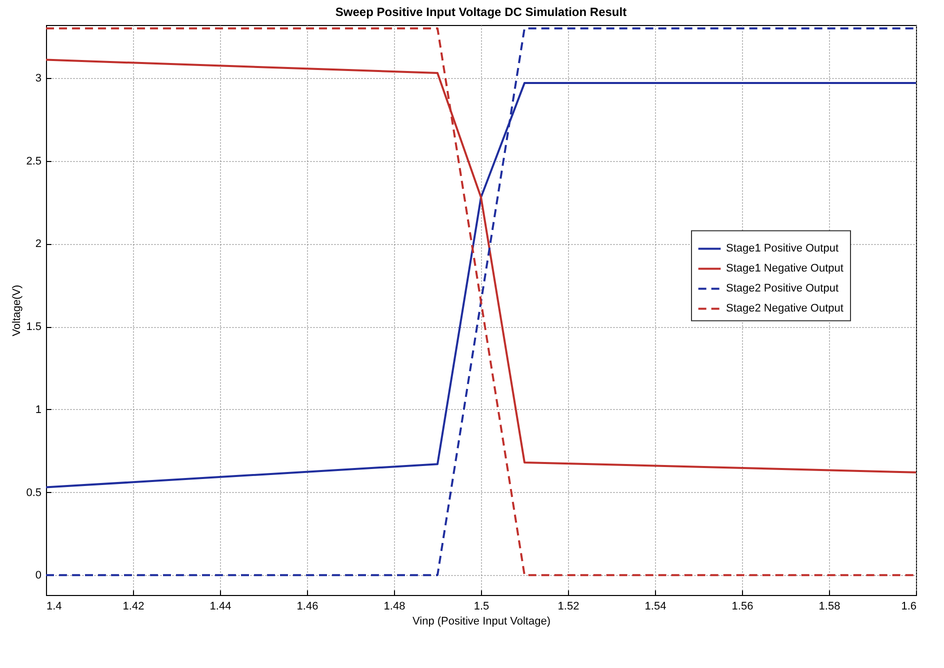 The height and width of the screenshot is (668, 944). What do you see at coordinates (908, 606) in the screenshot?
I see `x-tick-label: 1.6` at bounding box center [908, 606].